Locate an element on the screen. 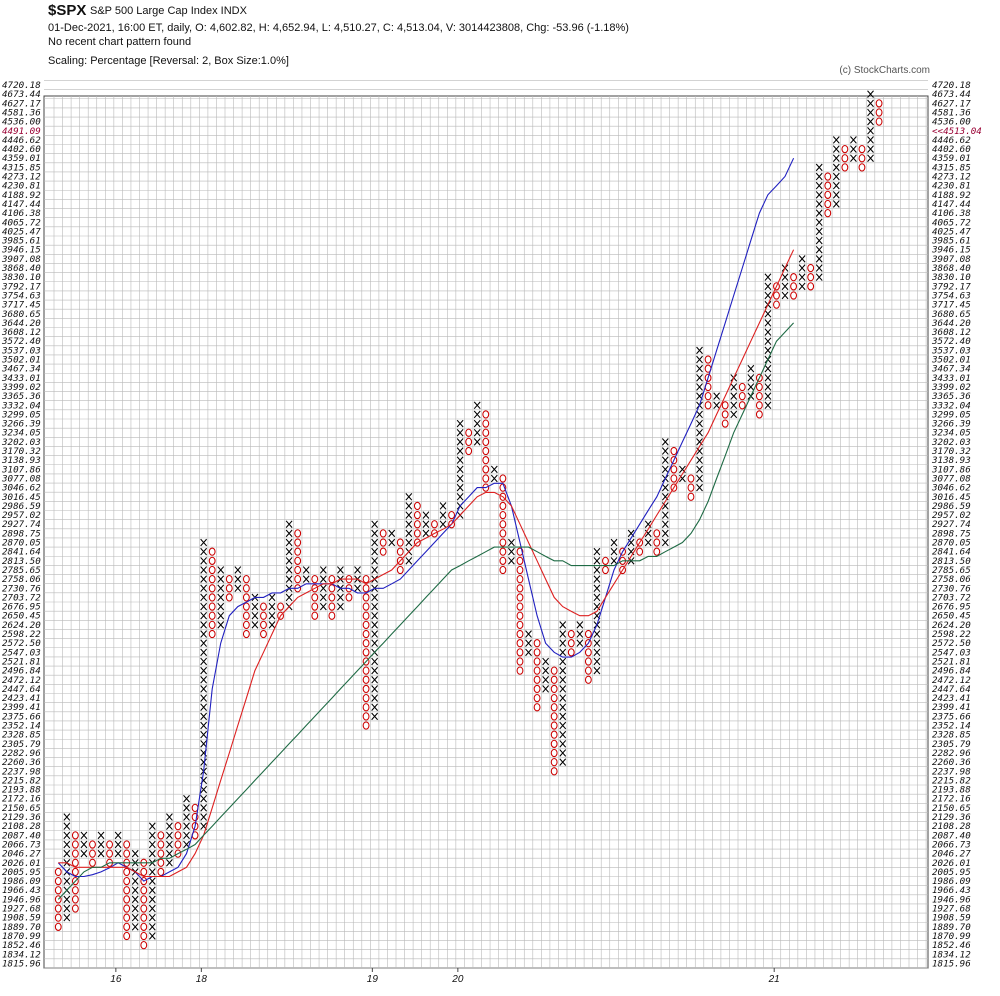 The height and width of the screenshot is (996, 1000). y-tick-label-left: 2046.27 is located at coordinates (21, 854).